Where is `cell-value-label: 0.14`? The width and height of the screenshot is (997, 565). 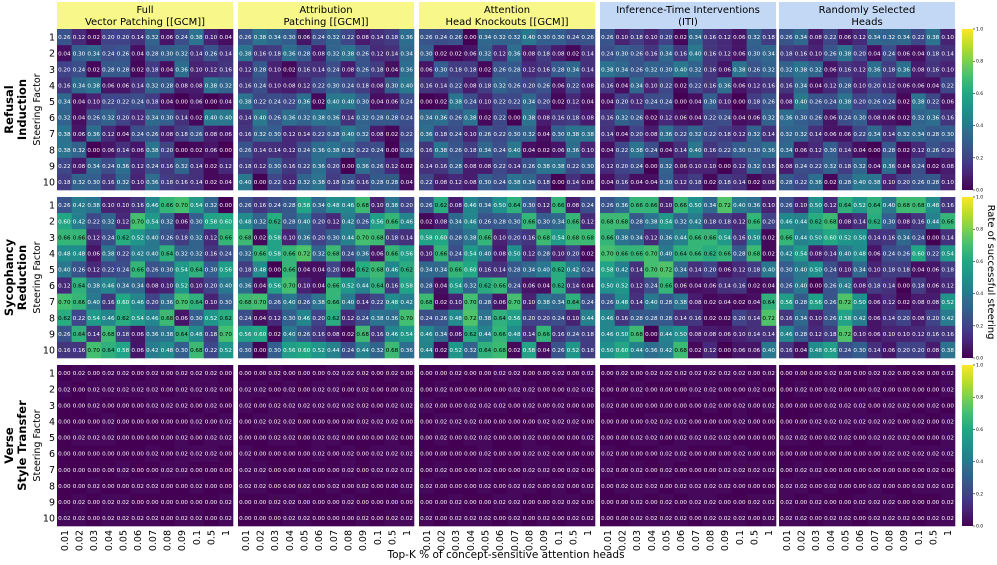 cell-value-label: 0.14 is located at coordinates (392, 54).